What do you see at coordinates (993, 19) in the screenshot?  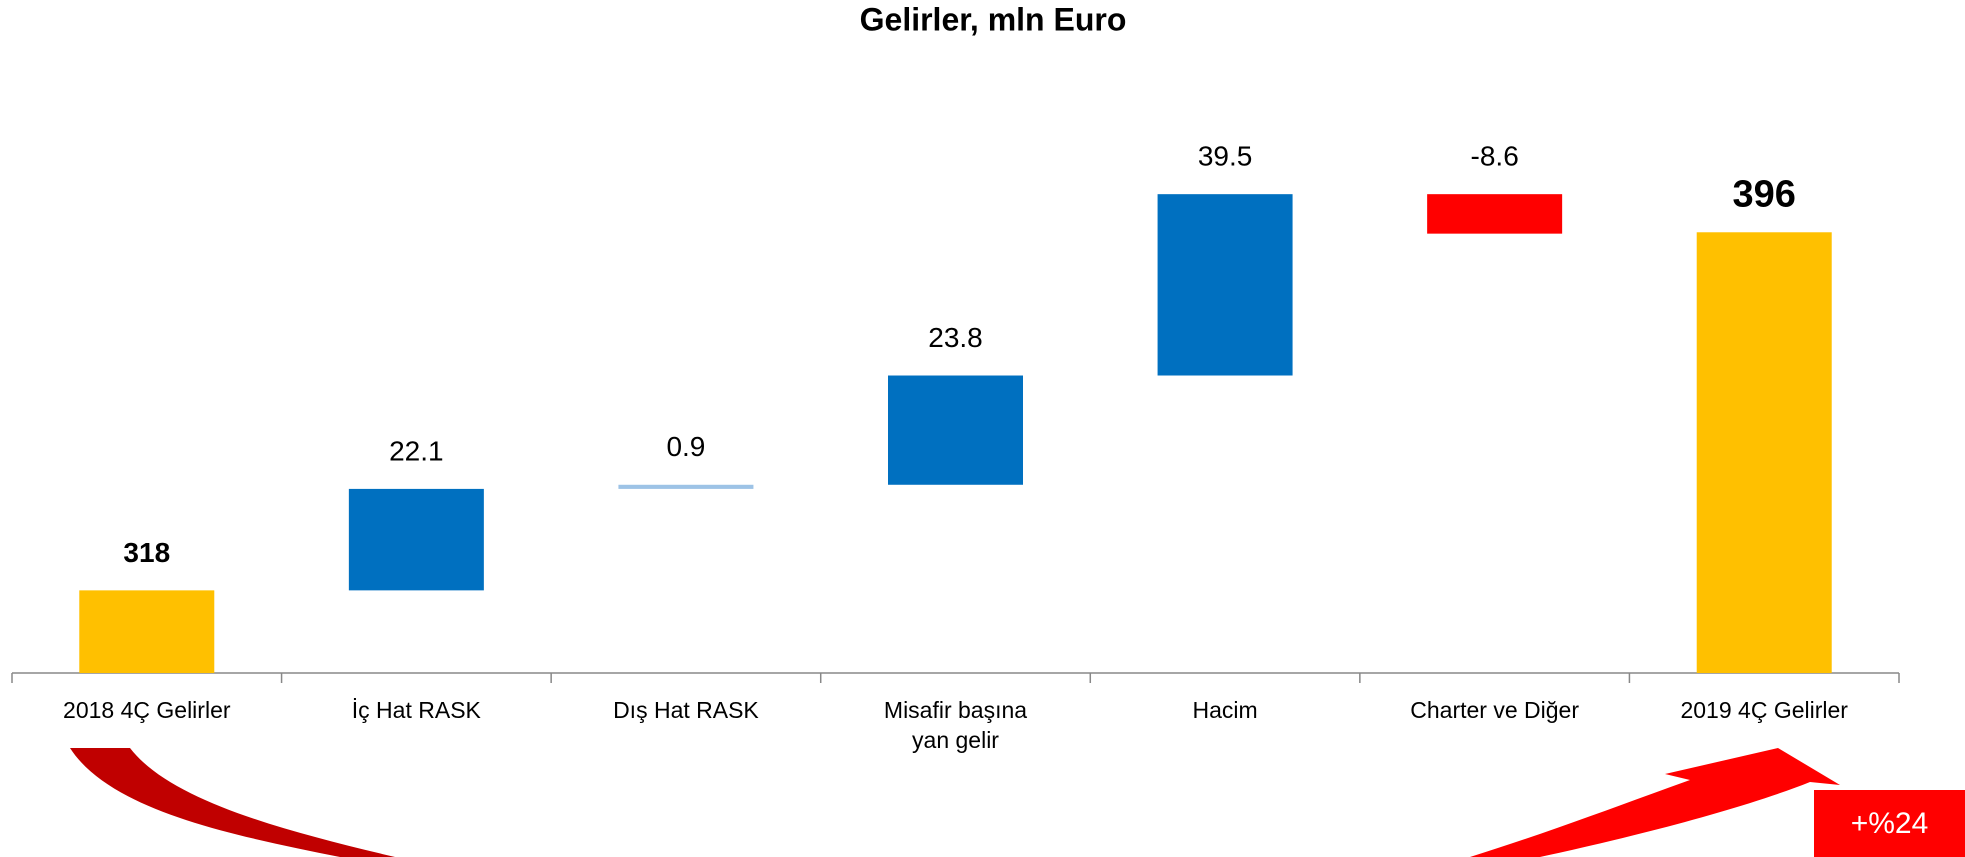 I see `chart-title: Gelirler, mln Euro` at bounding box center [993, 19].